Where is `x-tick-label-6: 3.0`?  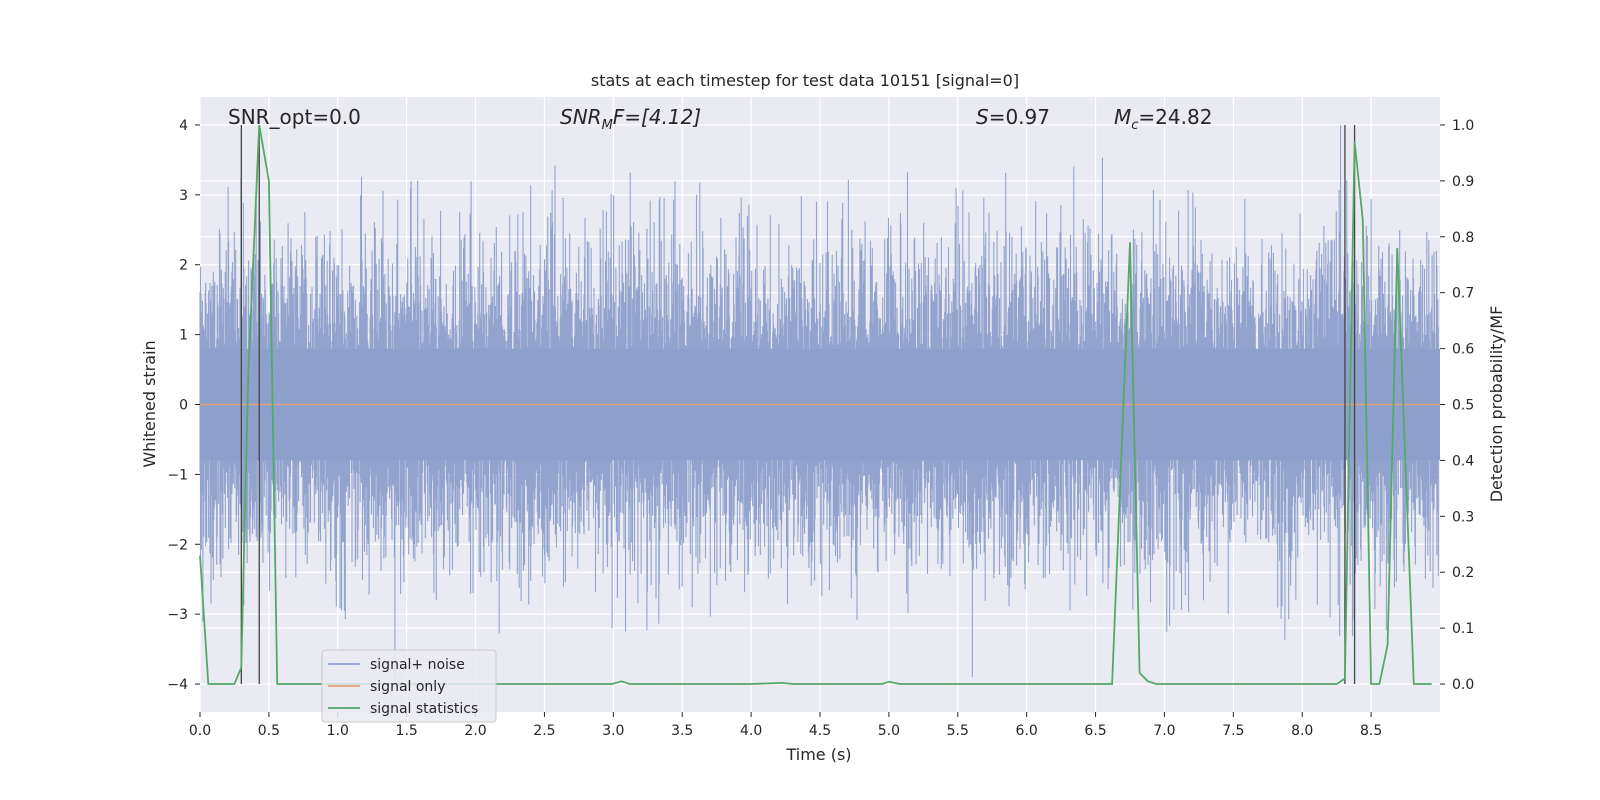
x-tick-label-6: 3.0 is located at coordinates (613, 731).